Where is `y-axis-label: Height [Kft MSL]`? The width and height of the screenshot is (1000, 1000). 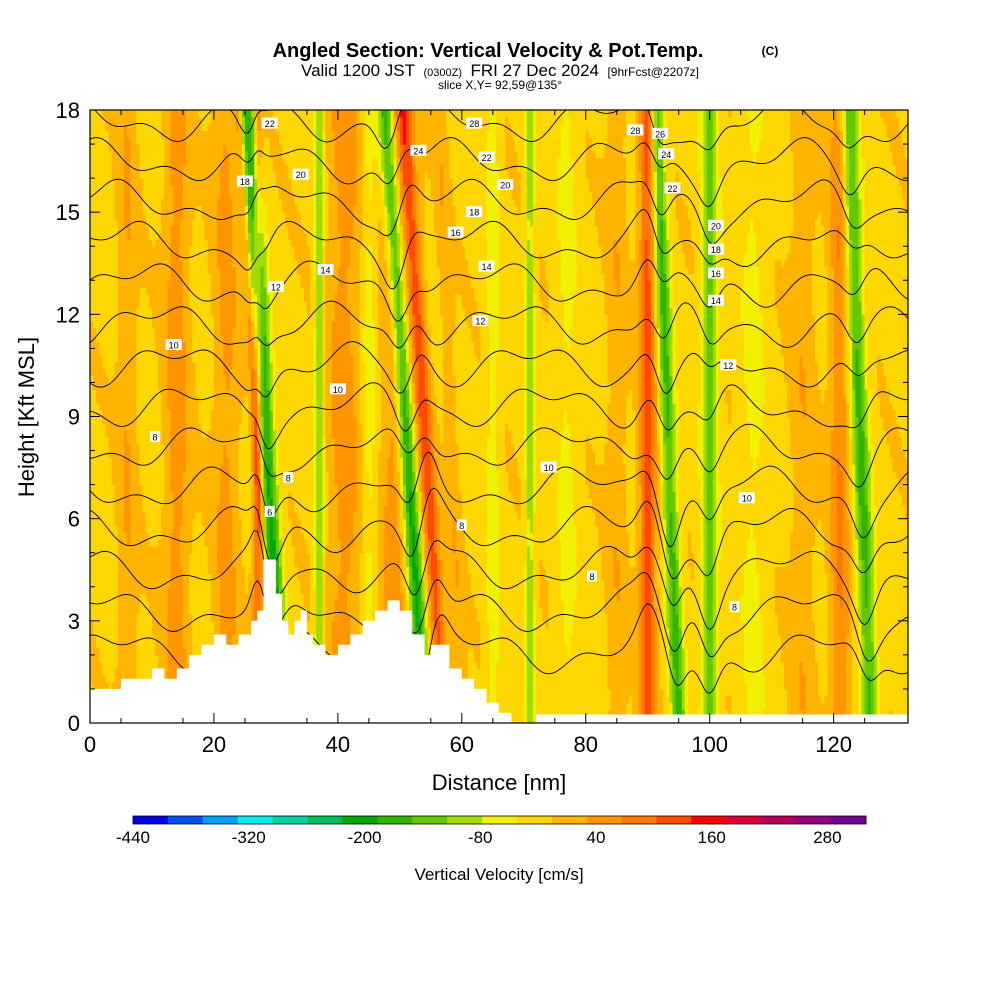
y-axis-label: Height [Kft MSL] is located at coordinates (26, 417).